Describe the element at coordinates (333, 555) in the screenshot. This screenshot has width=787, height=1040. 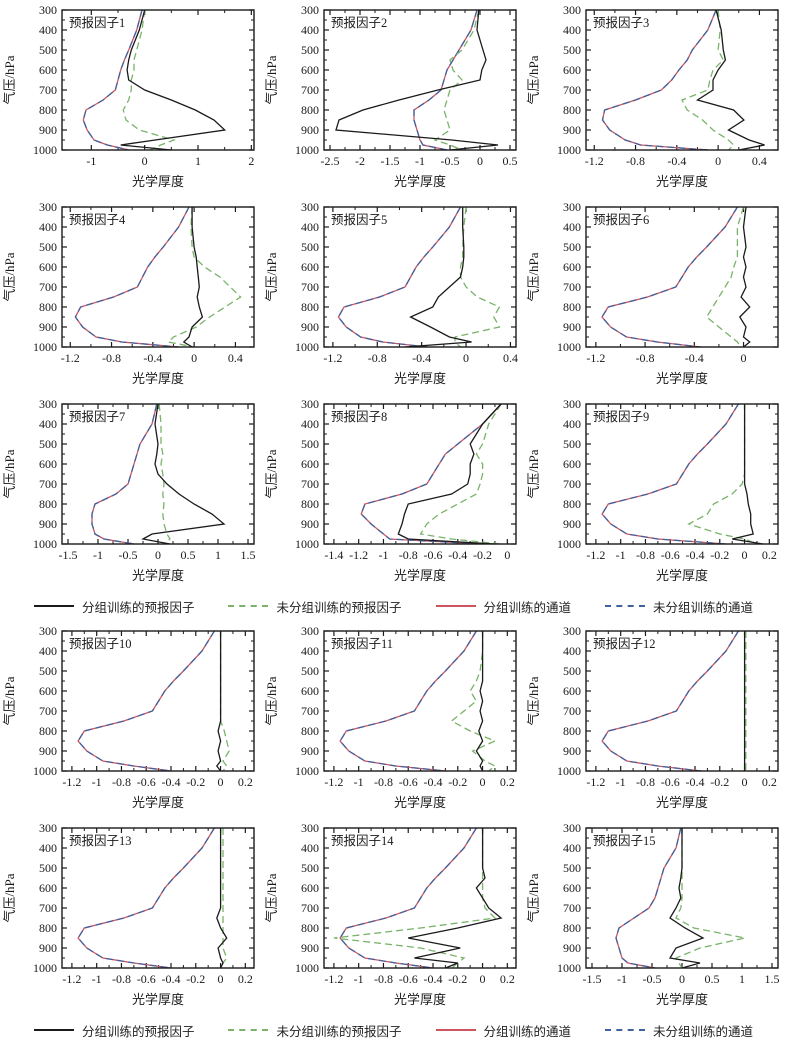
I see `x-tick-label: -1.4` at that location.